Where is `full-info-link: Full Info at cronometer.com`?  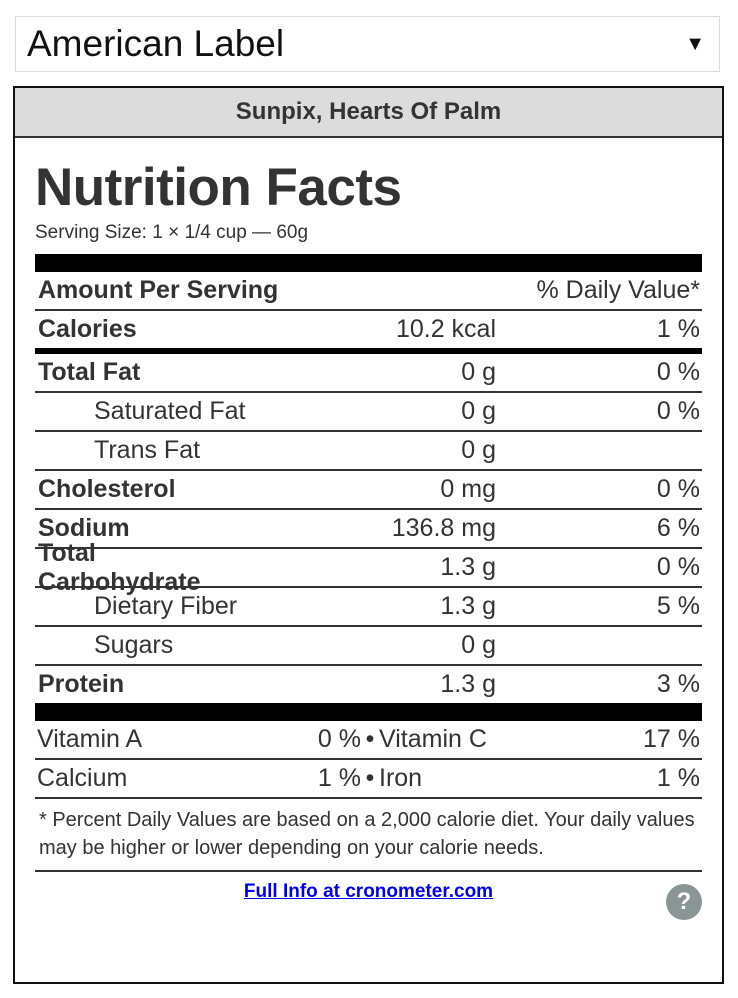
full-info-link: Full Info at cronometer.com is located at coordinates (368, 891).